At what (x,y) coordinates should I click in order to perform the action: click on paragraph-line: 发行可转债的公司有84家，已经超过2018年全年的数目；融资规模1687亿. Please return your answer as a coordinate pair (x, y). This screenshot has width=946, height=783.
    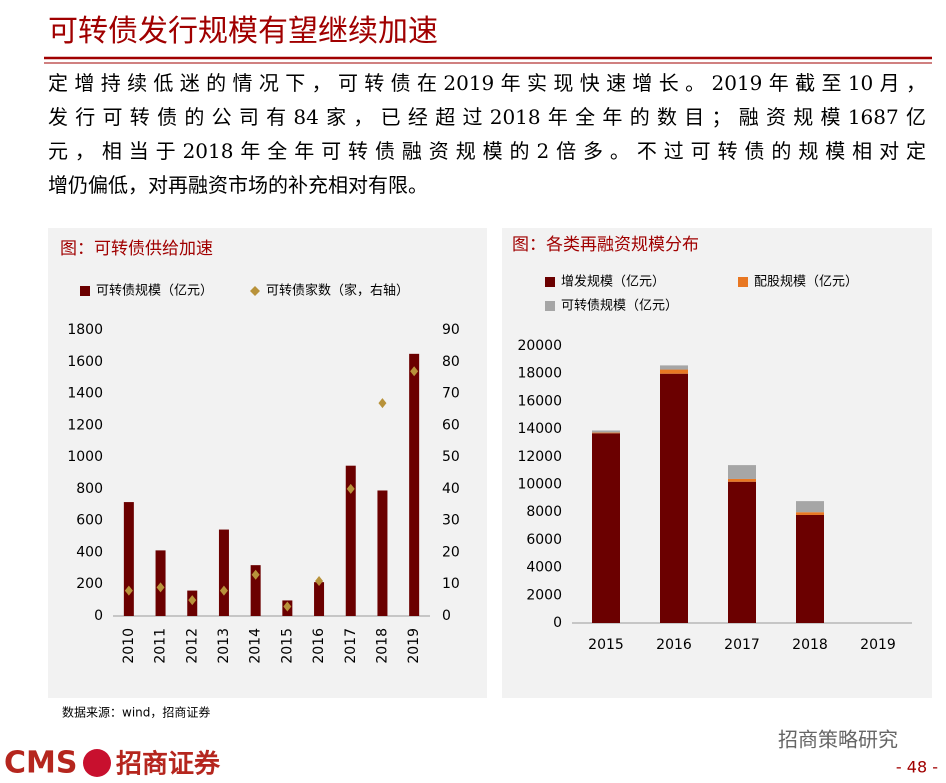
    Looking at the image, I should click on (487, 117).